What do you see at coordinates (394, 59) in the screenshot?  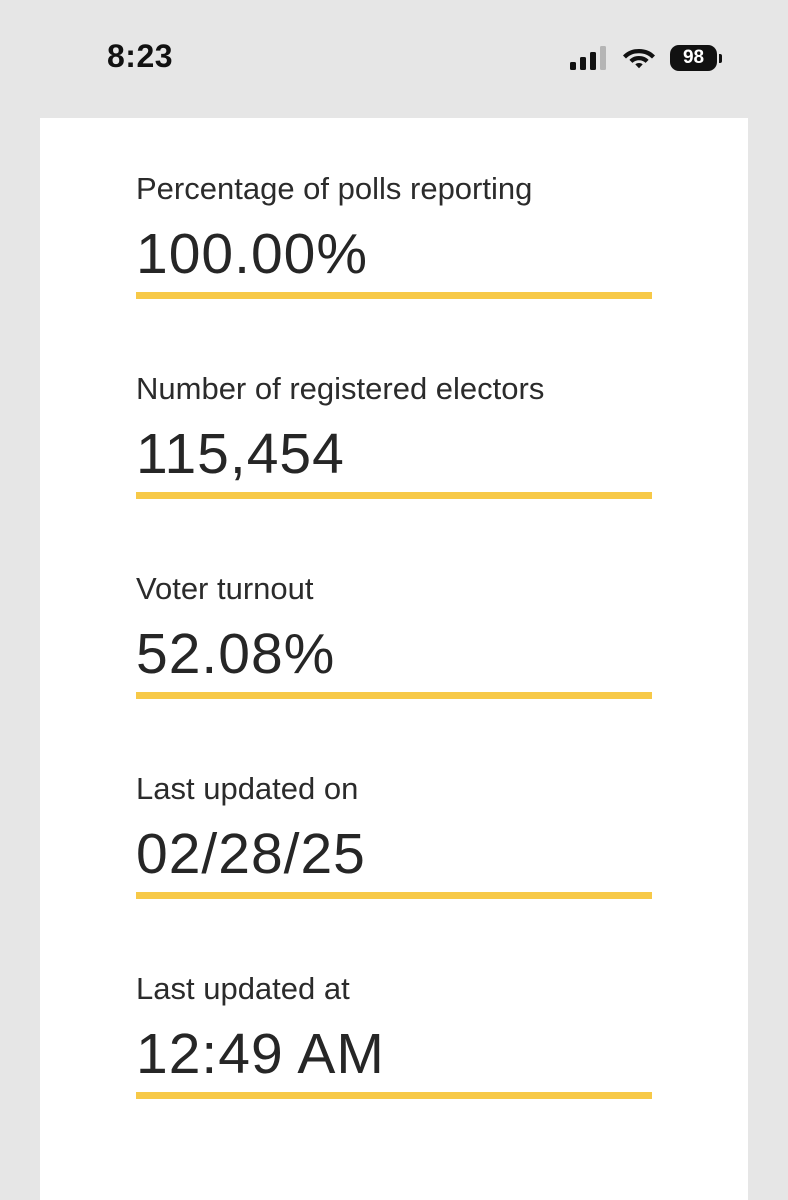 I see `status-bar: 8:23 98` at bounding box center [394, 59].